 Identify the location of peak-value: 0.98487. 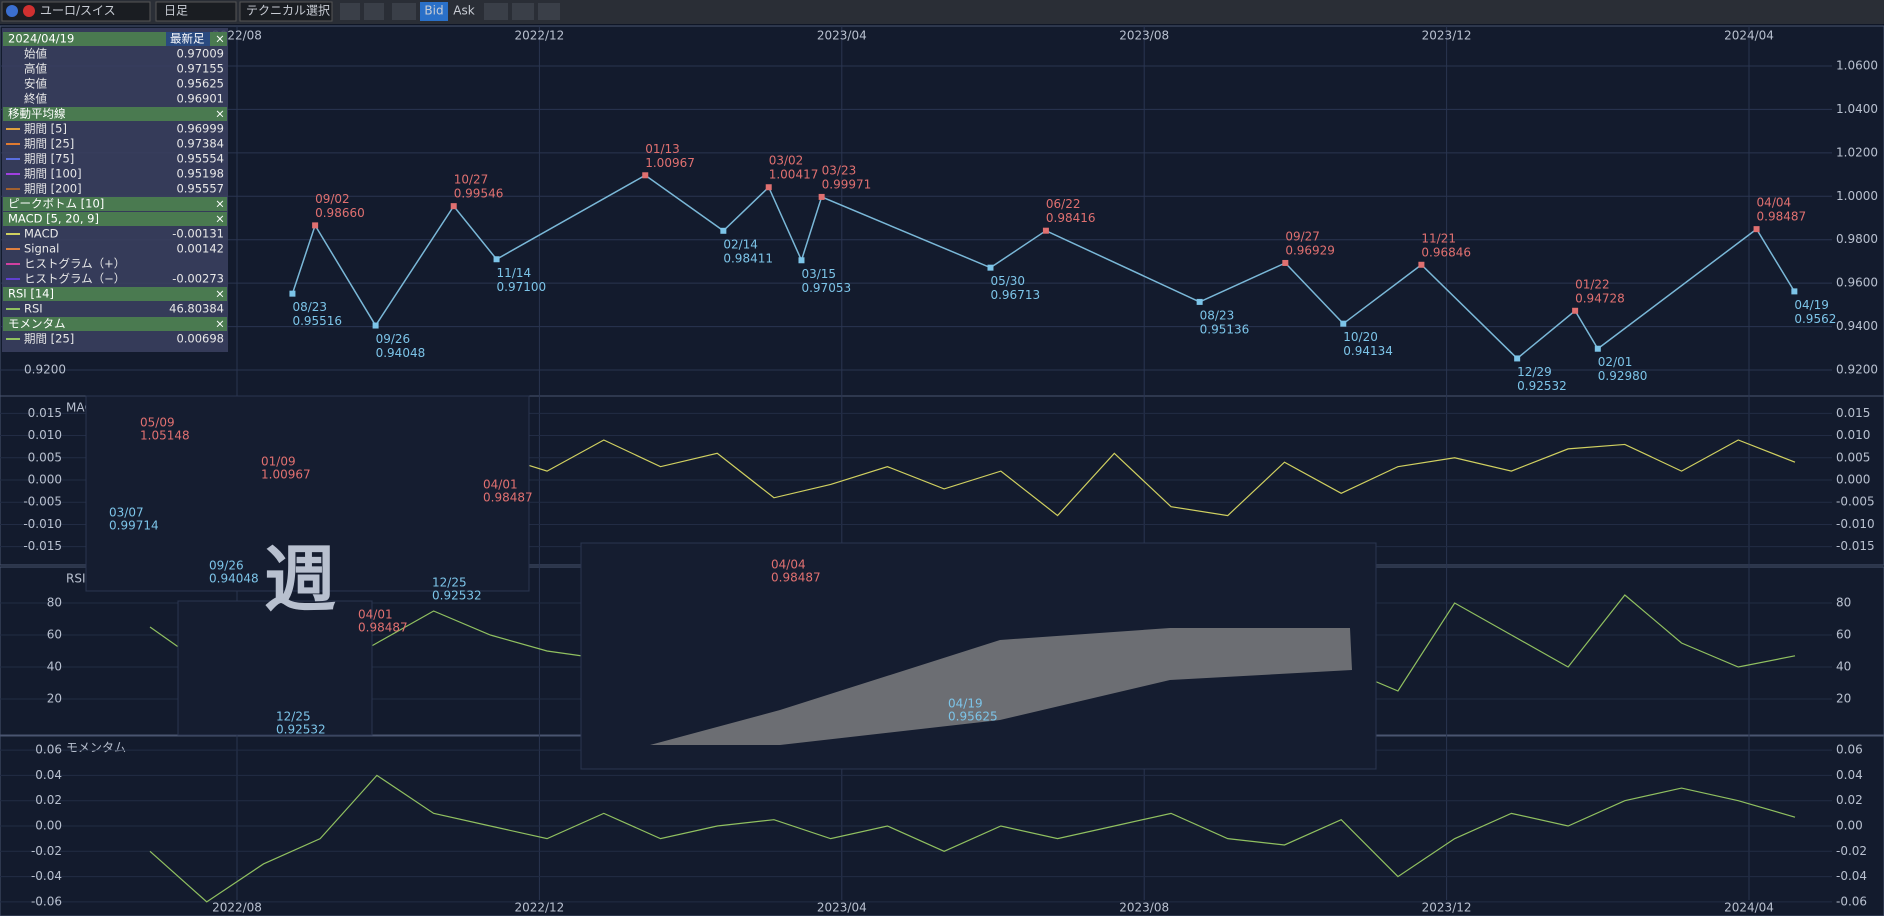
(1782, 217).